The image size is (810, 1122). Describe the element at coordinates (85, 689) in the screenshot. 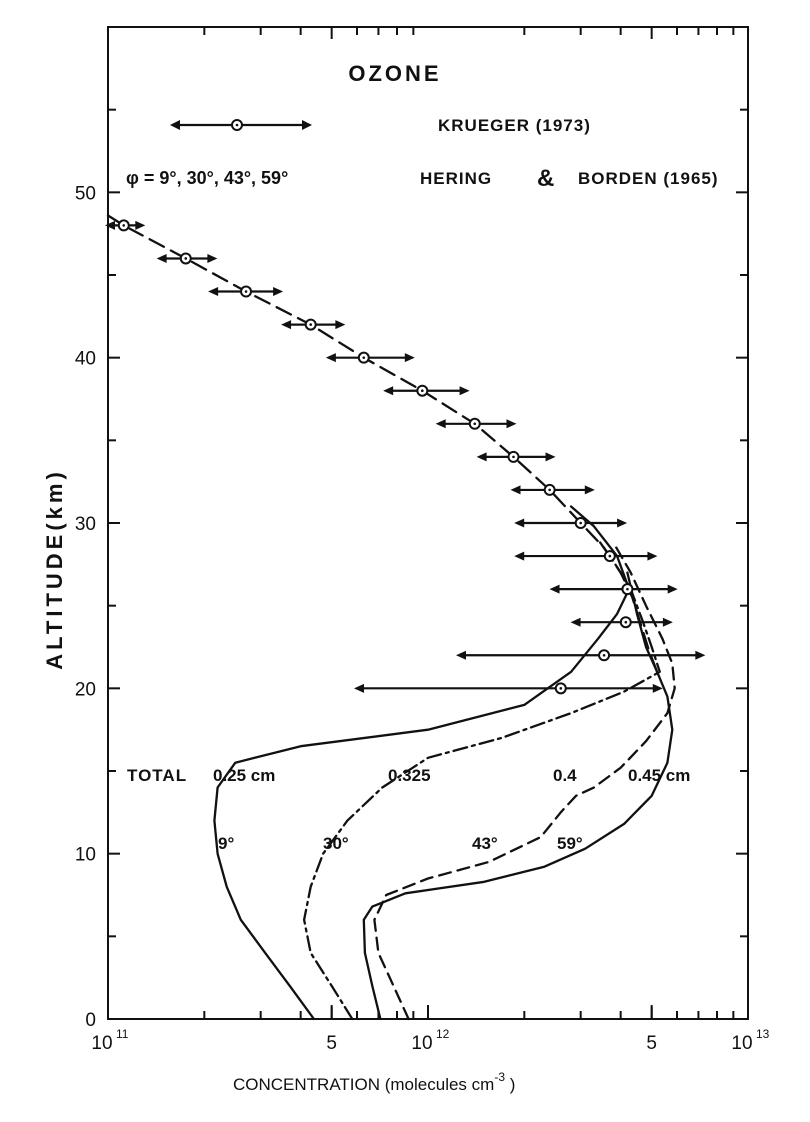

I see `y-tick-label: 20` at that location.